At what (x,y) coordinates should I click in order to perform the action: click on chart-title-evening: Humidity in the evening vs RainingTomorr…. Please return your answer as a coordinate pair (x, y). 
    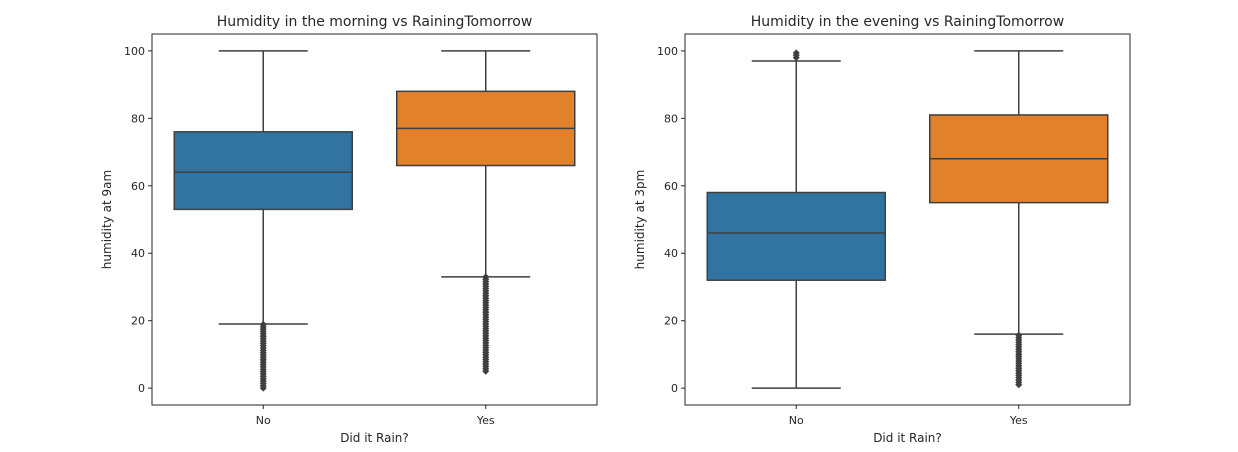
    Looking at the image, I should click on (907, 22).